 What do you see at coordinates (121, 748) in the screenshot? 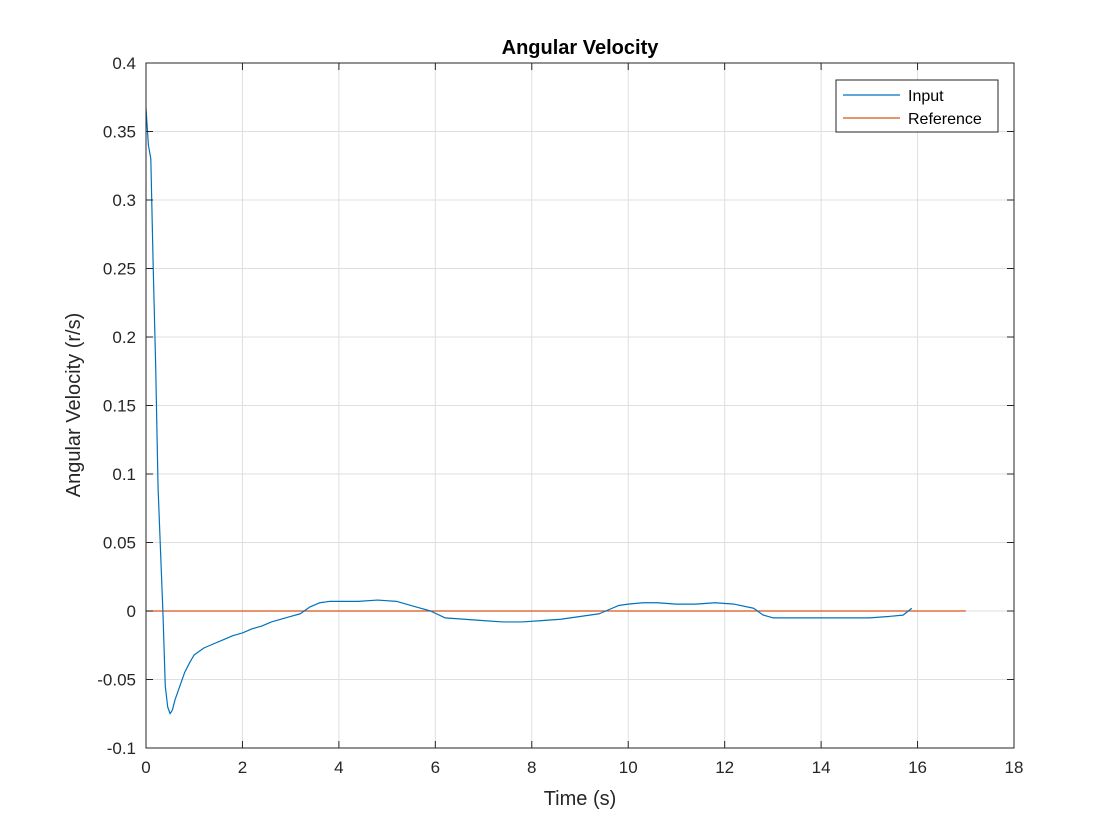
I see `y-tick-label: -0.1` at bounding box center [121, 748].